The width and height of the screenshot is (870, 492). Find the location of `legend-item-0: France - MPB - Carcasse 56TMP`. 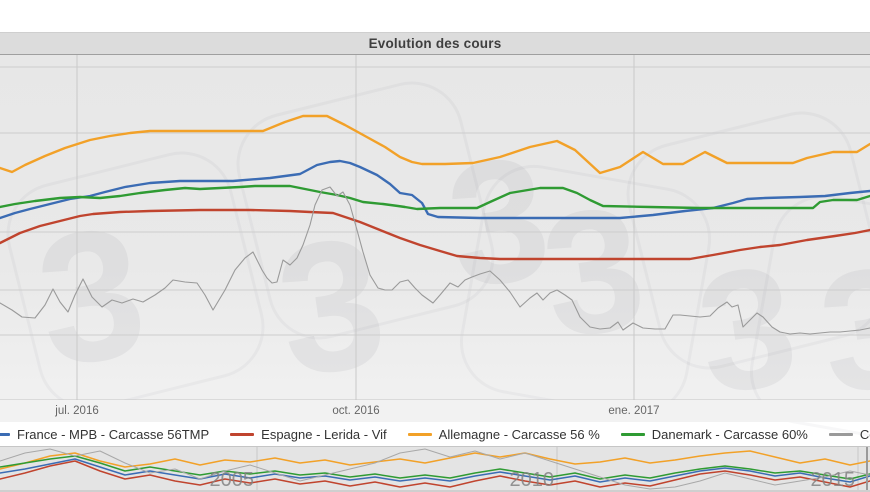

legend-item-0: France - MPB - Carcasse 56TMP is located at coordinates (104, 434).